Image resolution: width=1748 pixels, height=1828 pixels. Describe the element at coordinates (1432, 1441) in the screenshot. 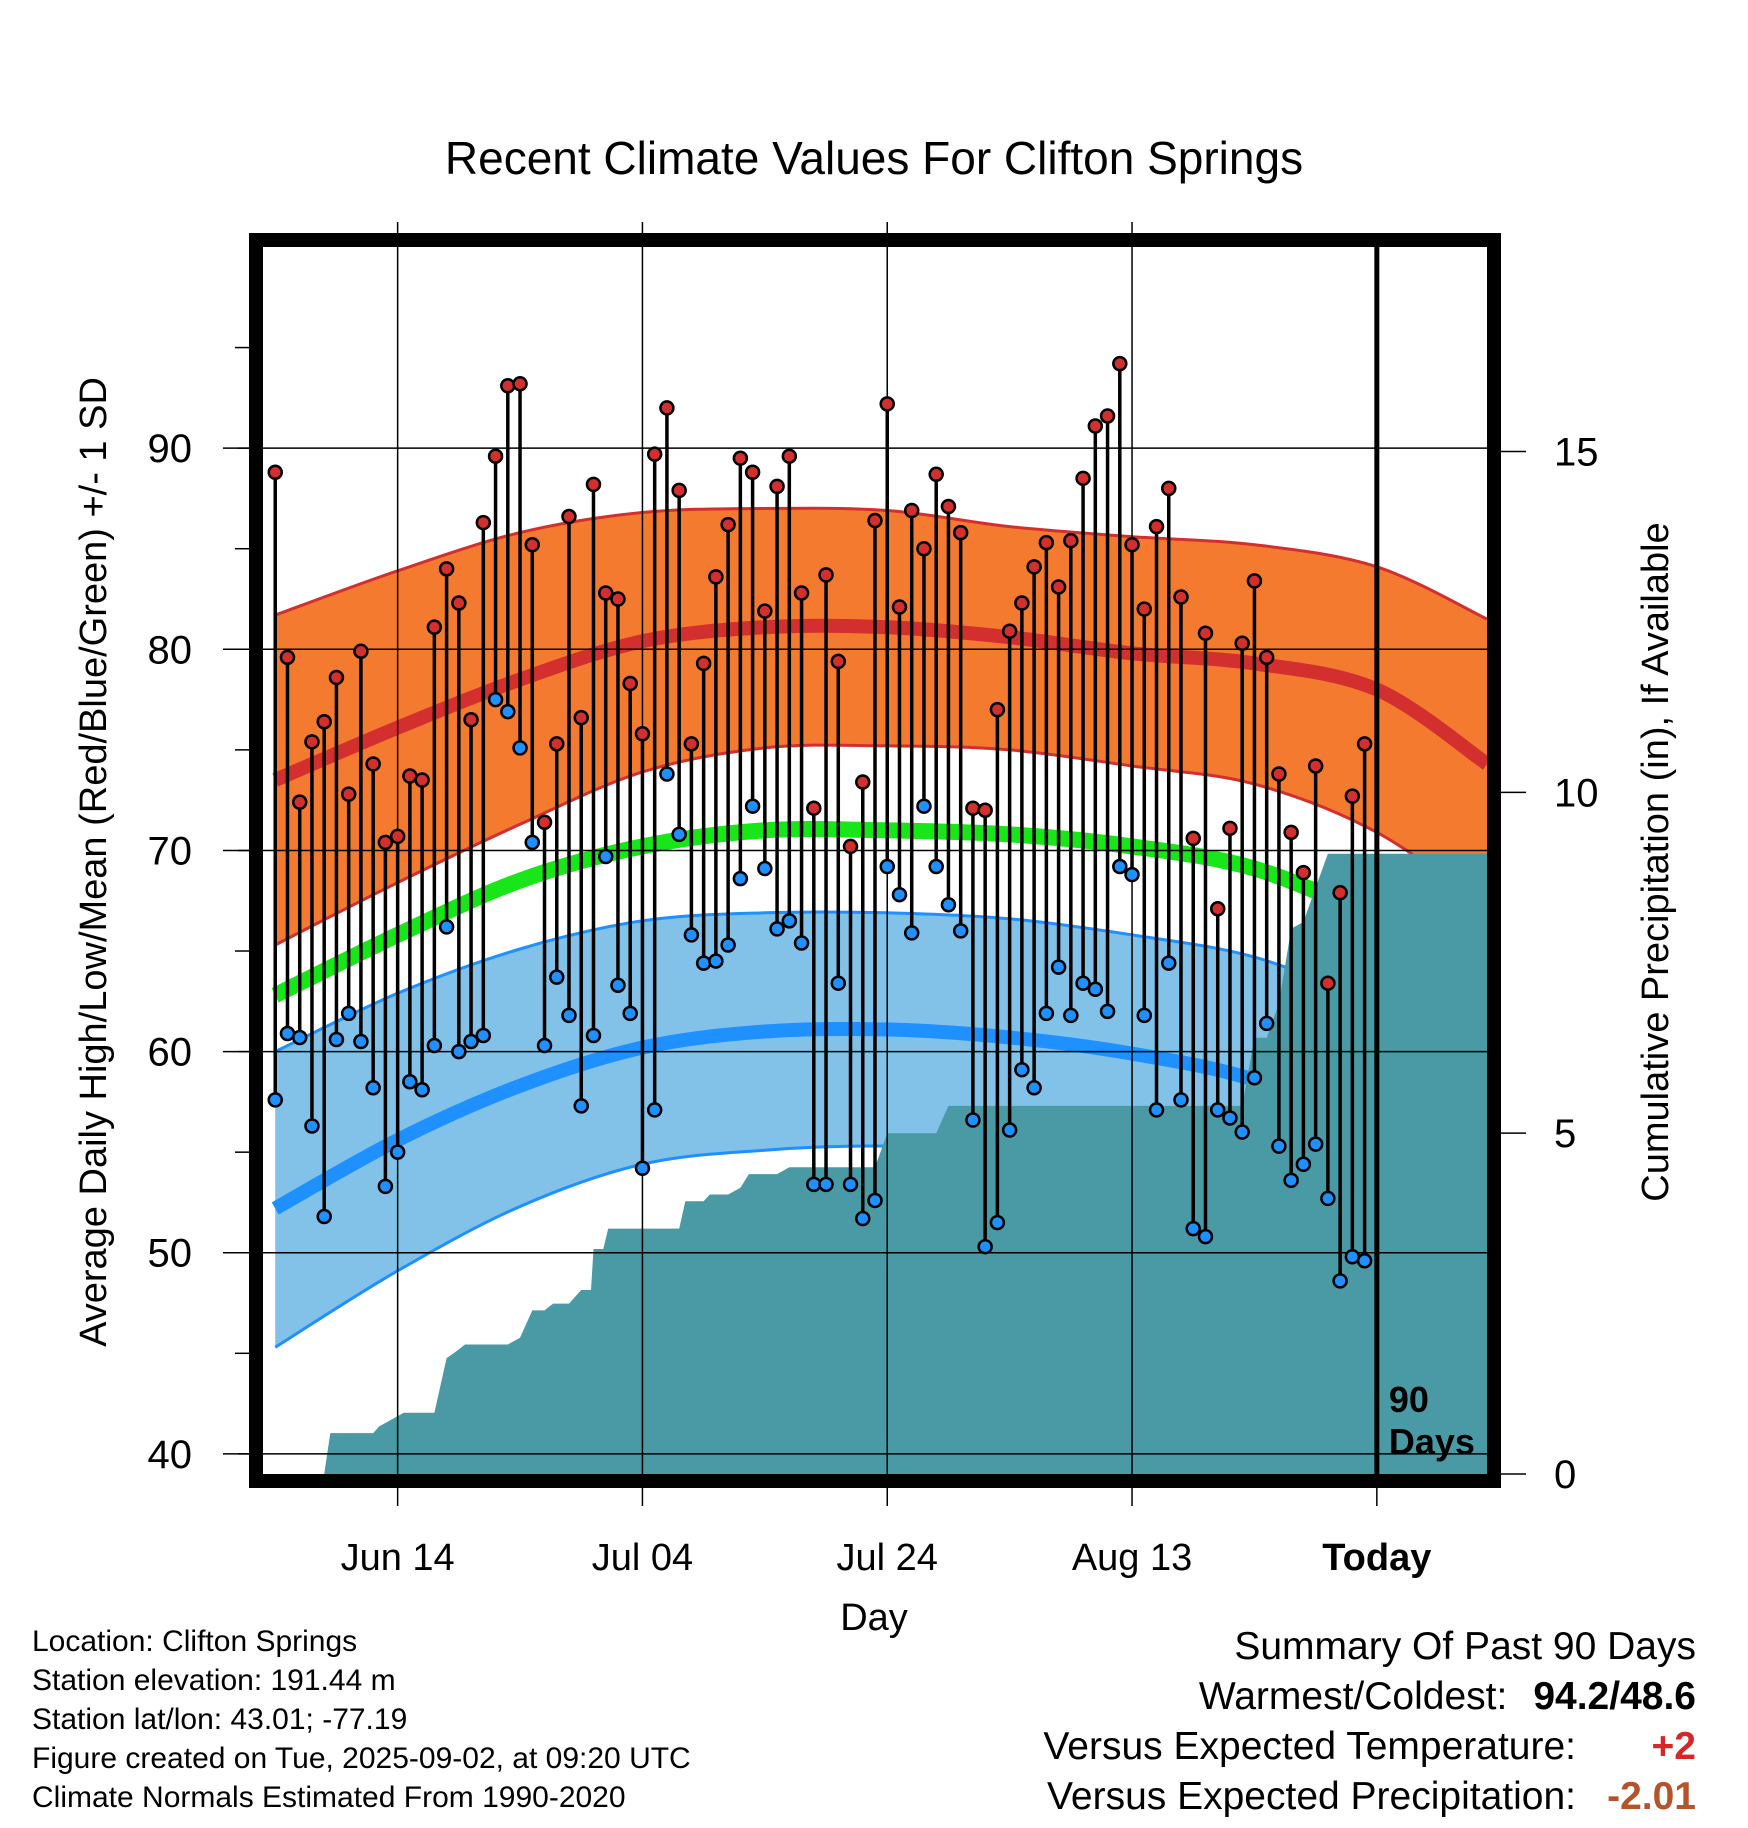

I see `today-marker-line: Days` at that location.